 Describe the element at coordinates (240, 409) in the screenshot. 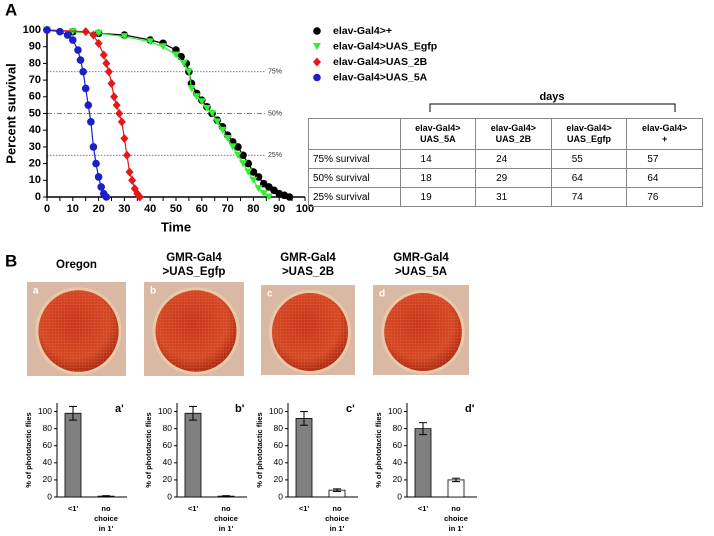

I see `panel-corner-label: b'` at that location.